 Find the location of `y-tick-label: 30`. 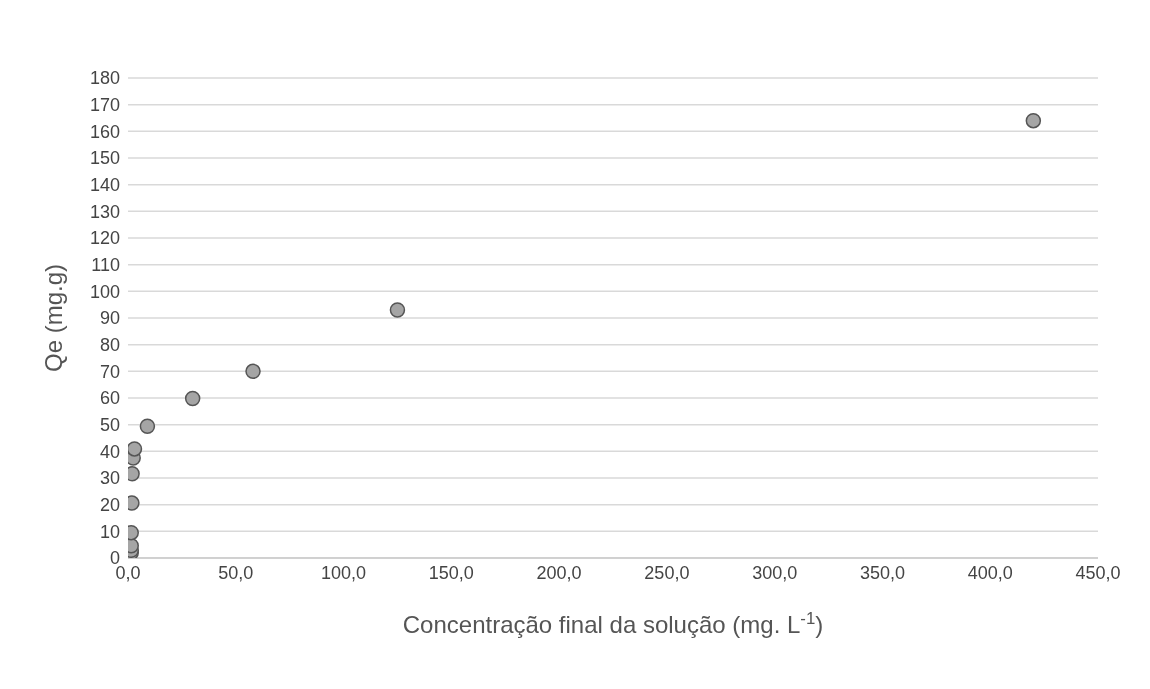

y-tick-label: 30 is located at coordinates (109, 478).